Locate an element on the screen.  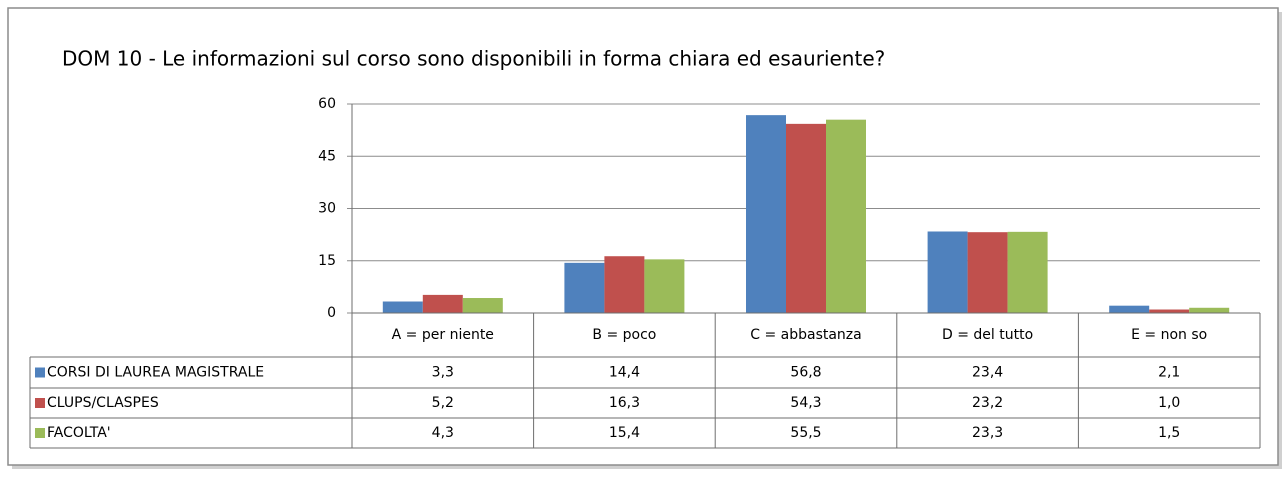
y-tick-label: 15 is located at coordinates (327, 261).